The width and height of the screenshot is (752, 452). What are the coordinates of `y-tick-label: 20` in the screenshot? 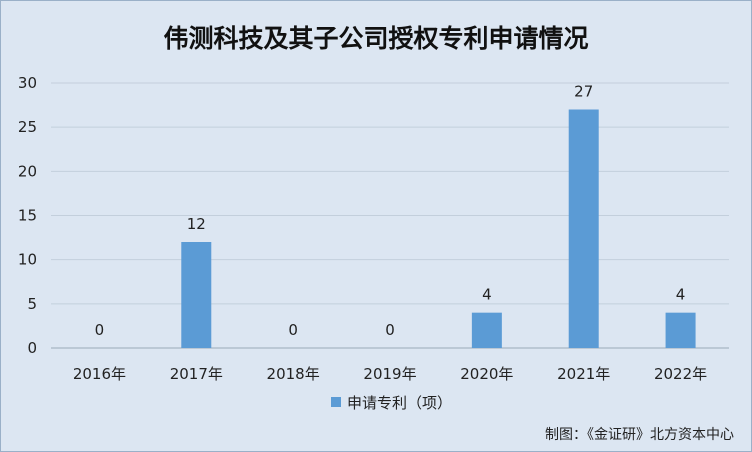 It's located at (27, 171).